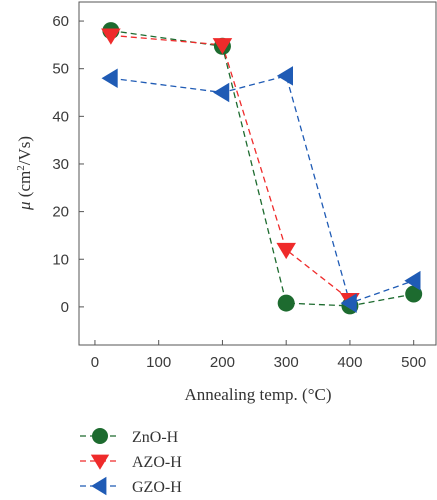 This screenshot has width=437, height=500. Describe the element at coordinates (60, 212) in the screenshot. I see `y-tick-label: 20` at that location.